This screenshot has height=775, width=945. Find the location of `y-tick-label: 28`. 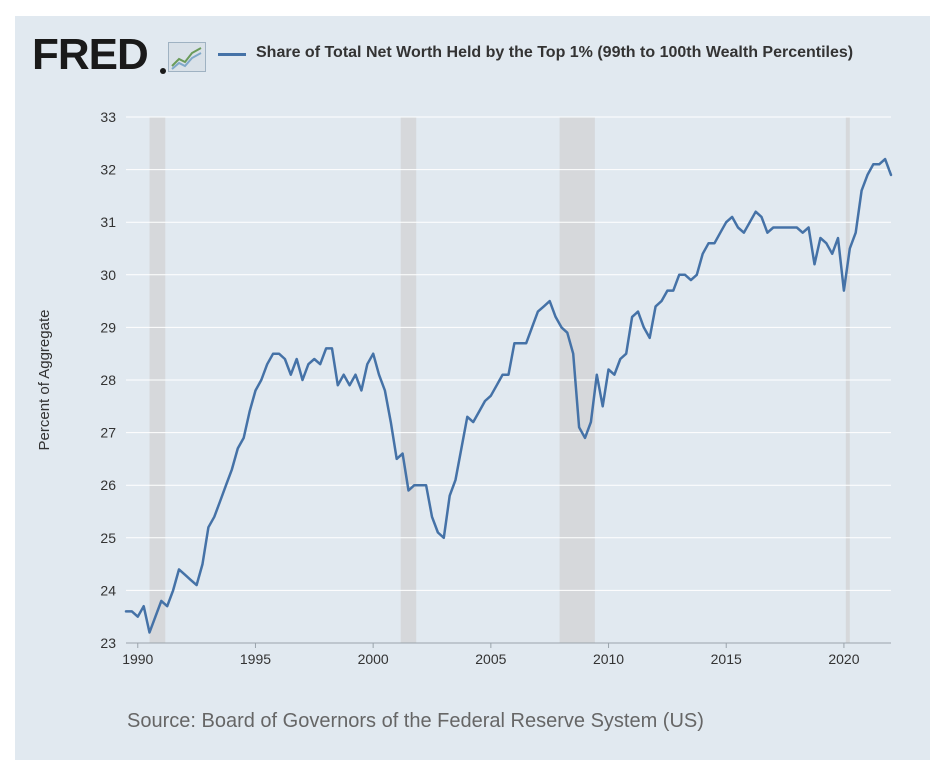

y-tick-label: 28 is located at coordinates (108, 380).